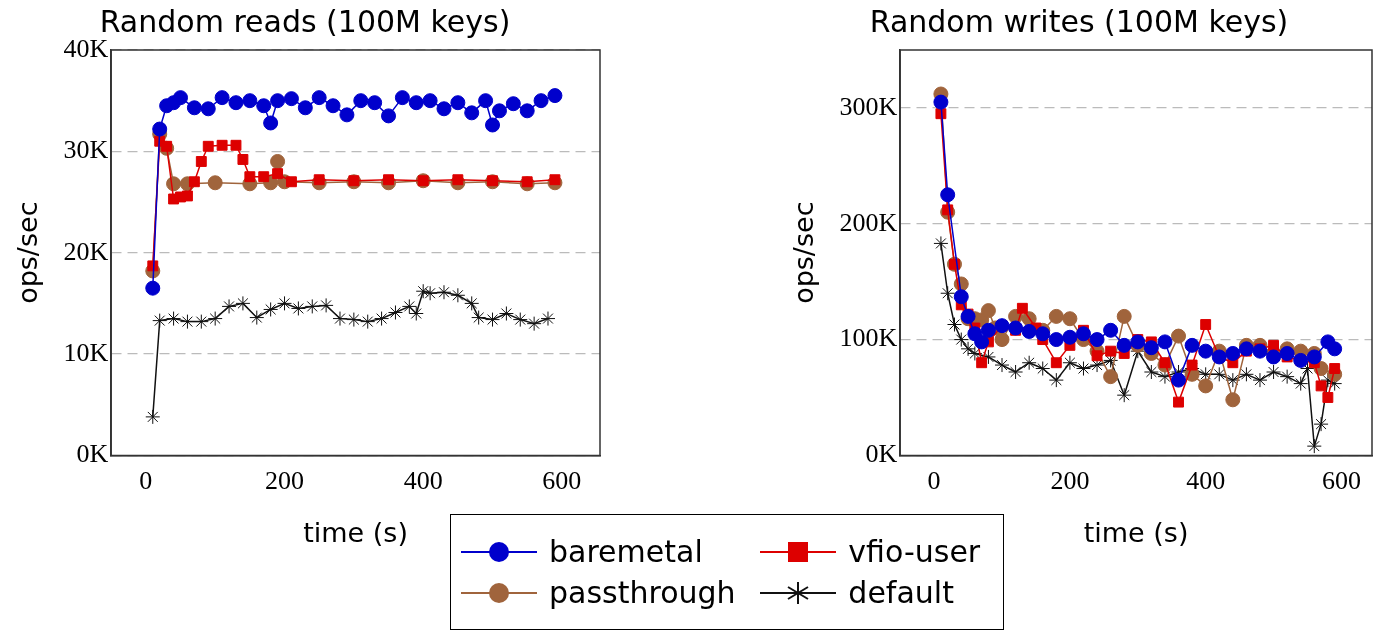 This screenshot has height=634, width=1392. Describe the element at coordinates (86, 251) in the screenshot. I see `y-tick-label: 20K` at that location.